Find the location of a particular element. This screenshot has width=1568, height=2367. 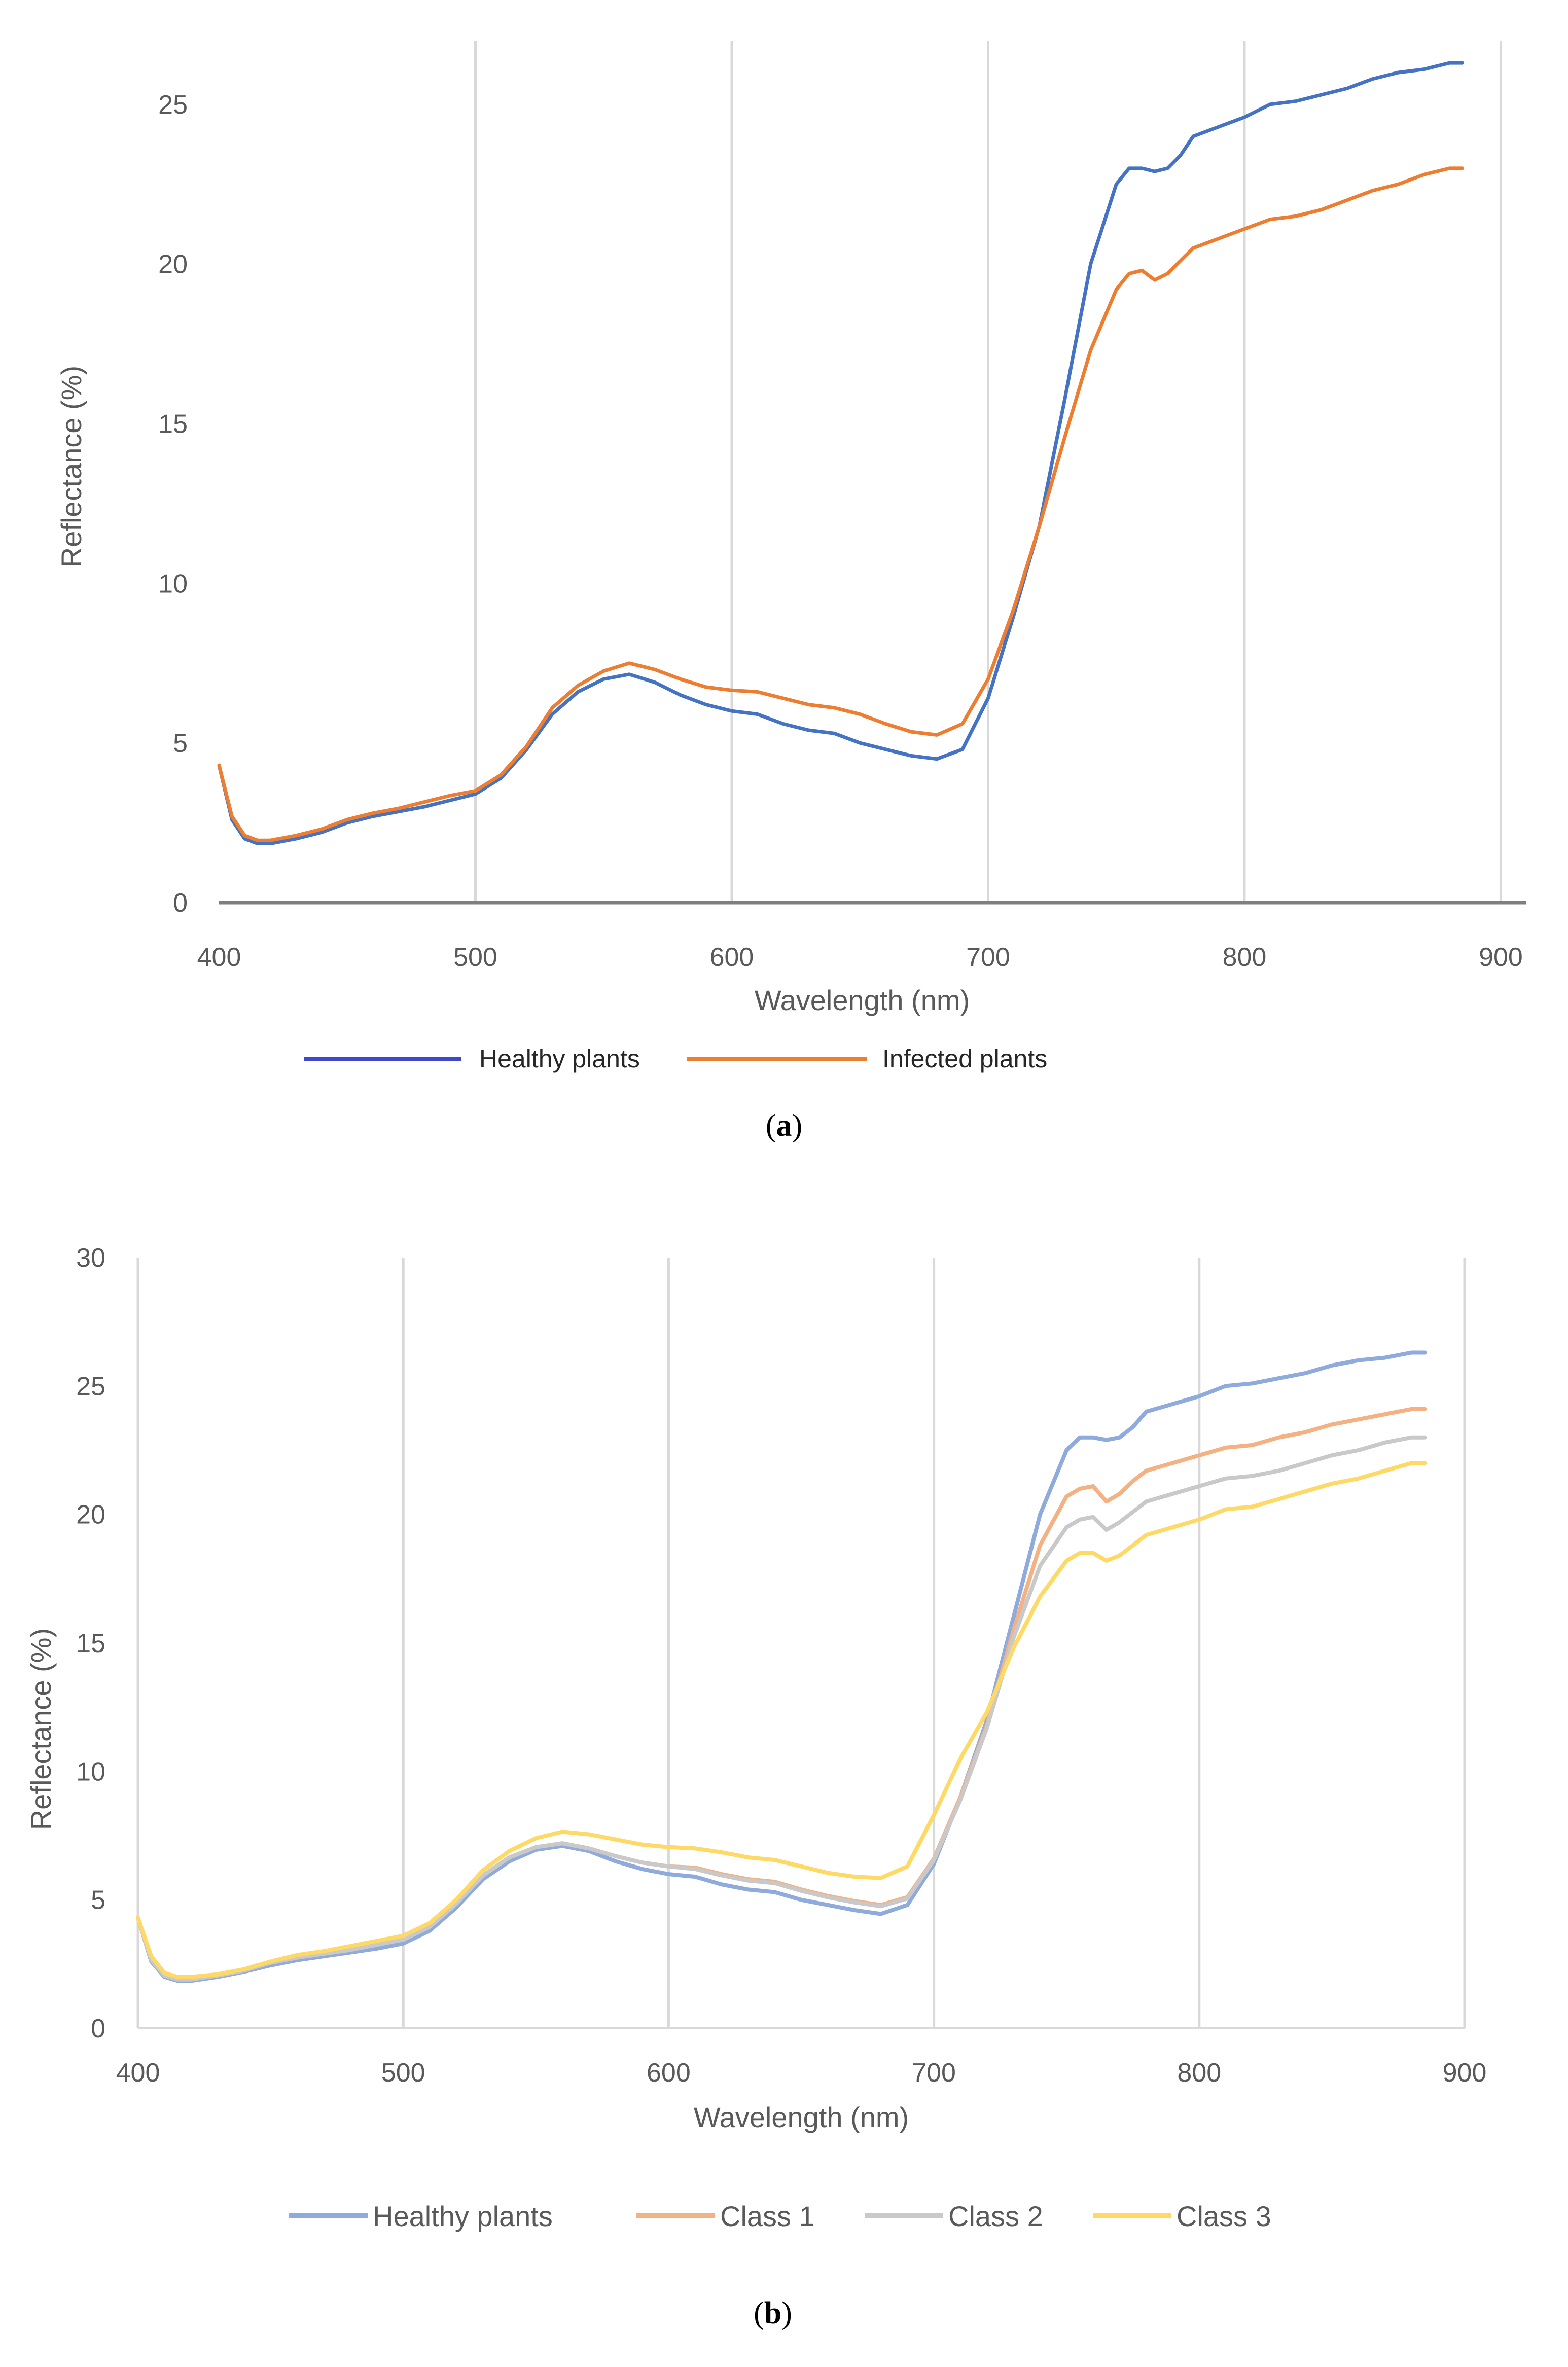

chart-b-caption-letter: b is located at coordinates (772, 2313).